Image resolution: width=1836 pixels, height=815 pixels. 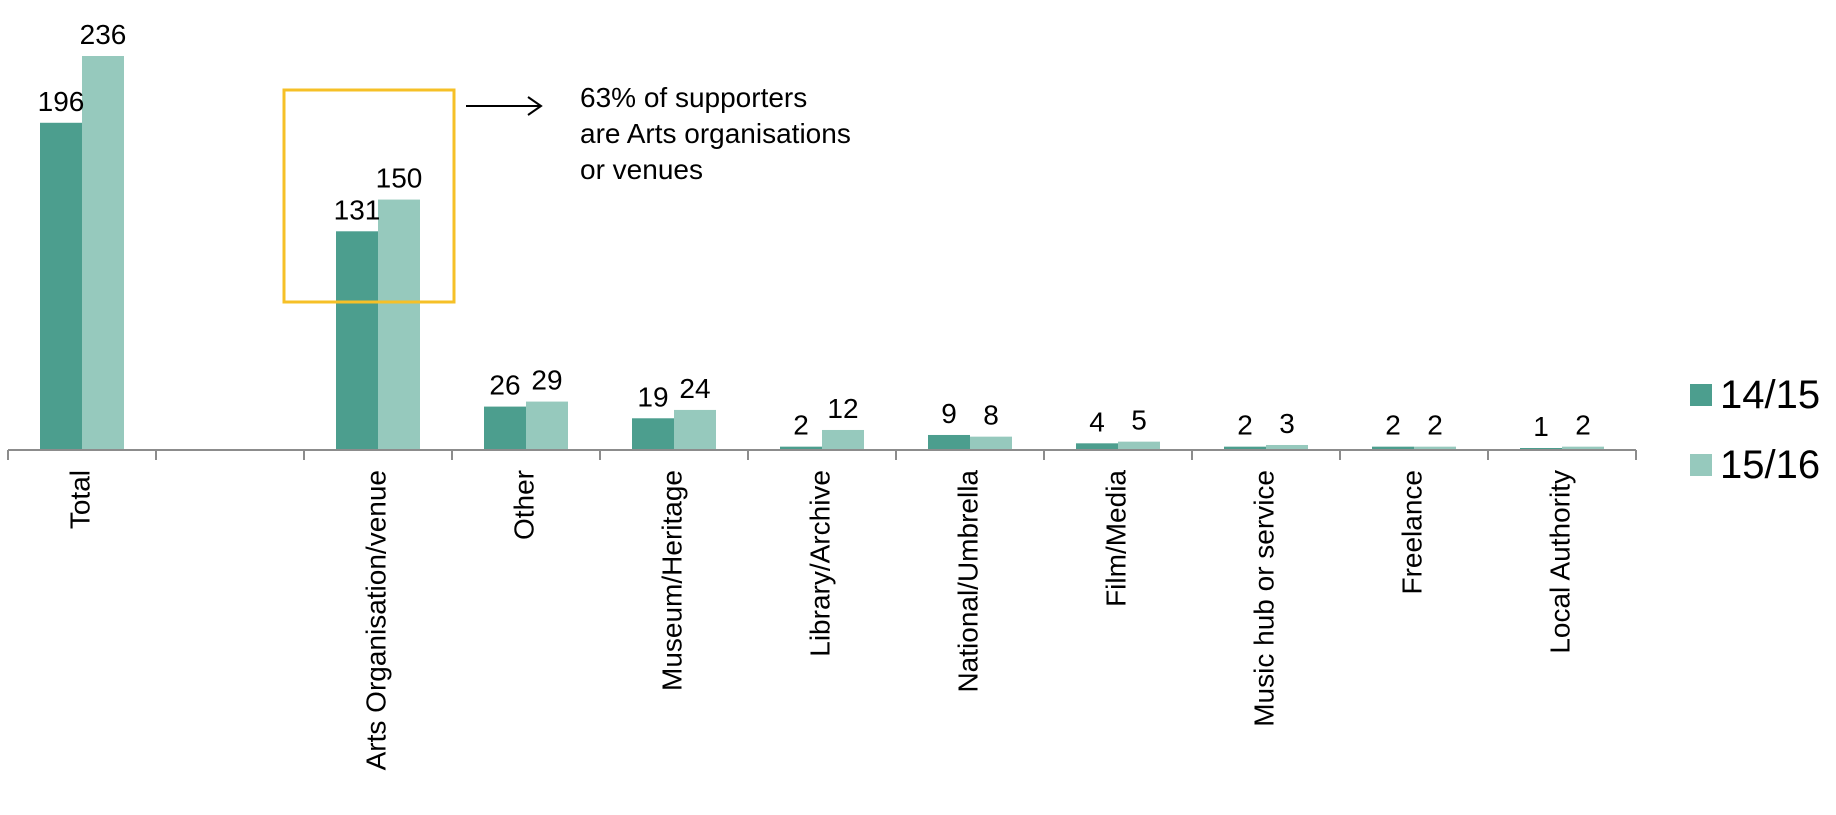 I want to click on x-tick-label: Local Authority, so click(x=1559, y=562).